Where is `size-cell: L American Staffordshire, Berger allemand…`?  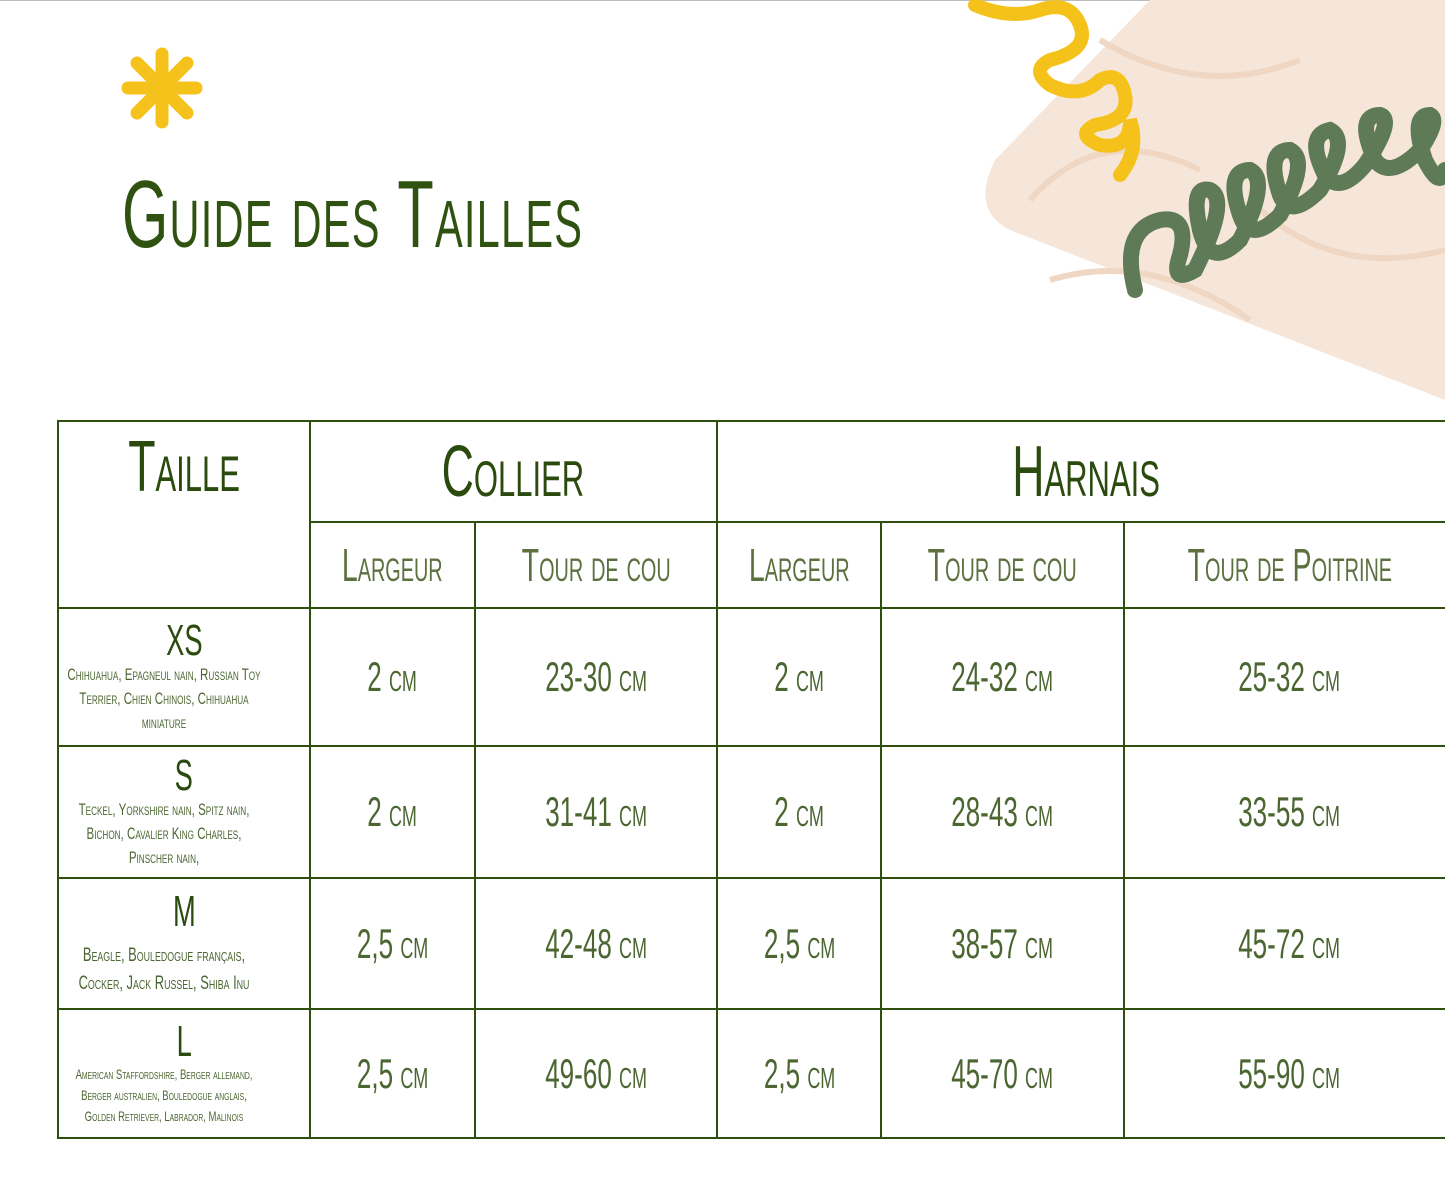 size-cell: L American Staffordshire, Berger allemand… is located at coordinates (184, 1073).